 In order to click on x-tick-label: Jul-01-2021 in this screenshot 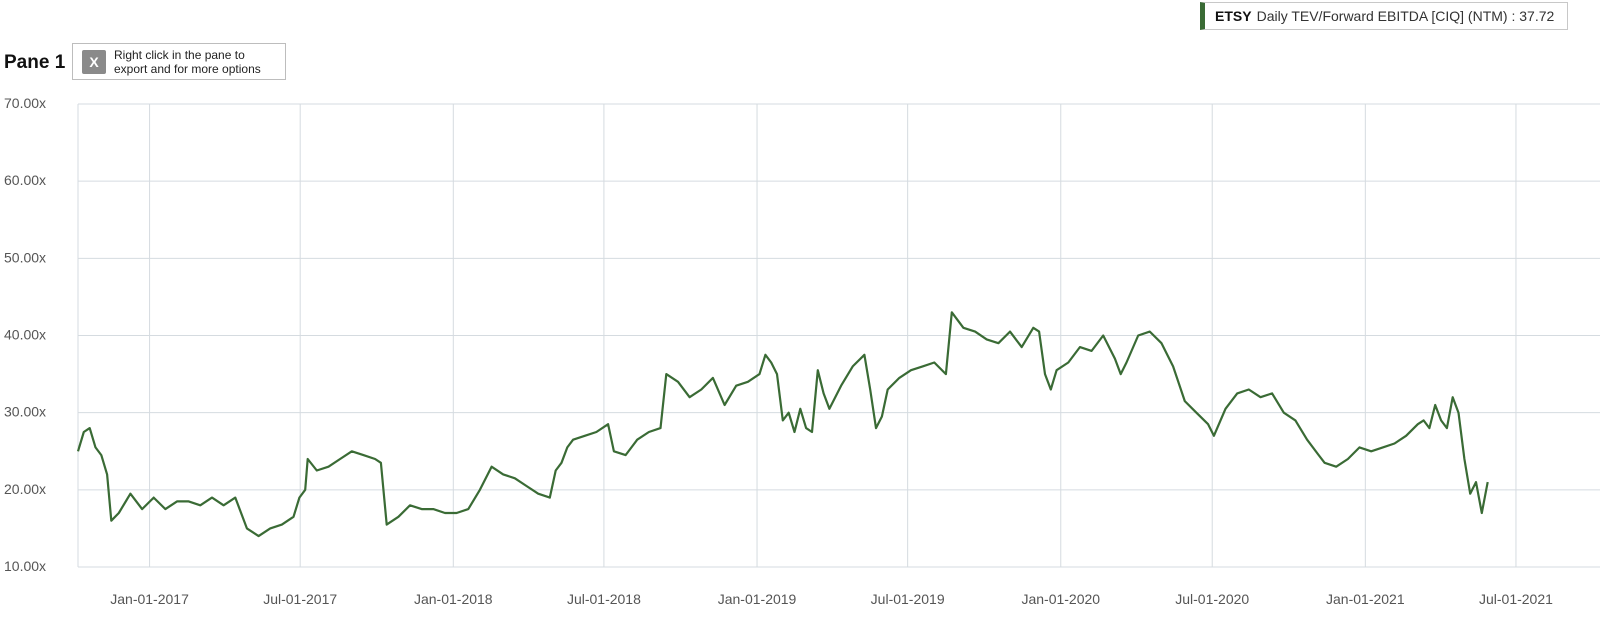, I will do `click(1516, 599)`.